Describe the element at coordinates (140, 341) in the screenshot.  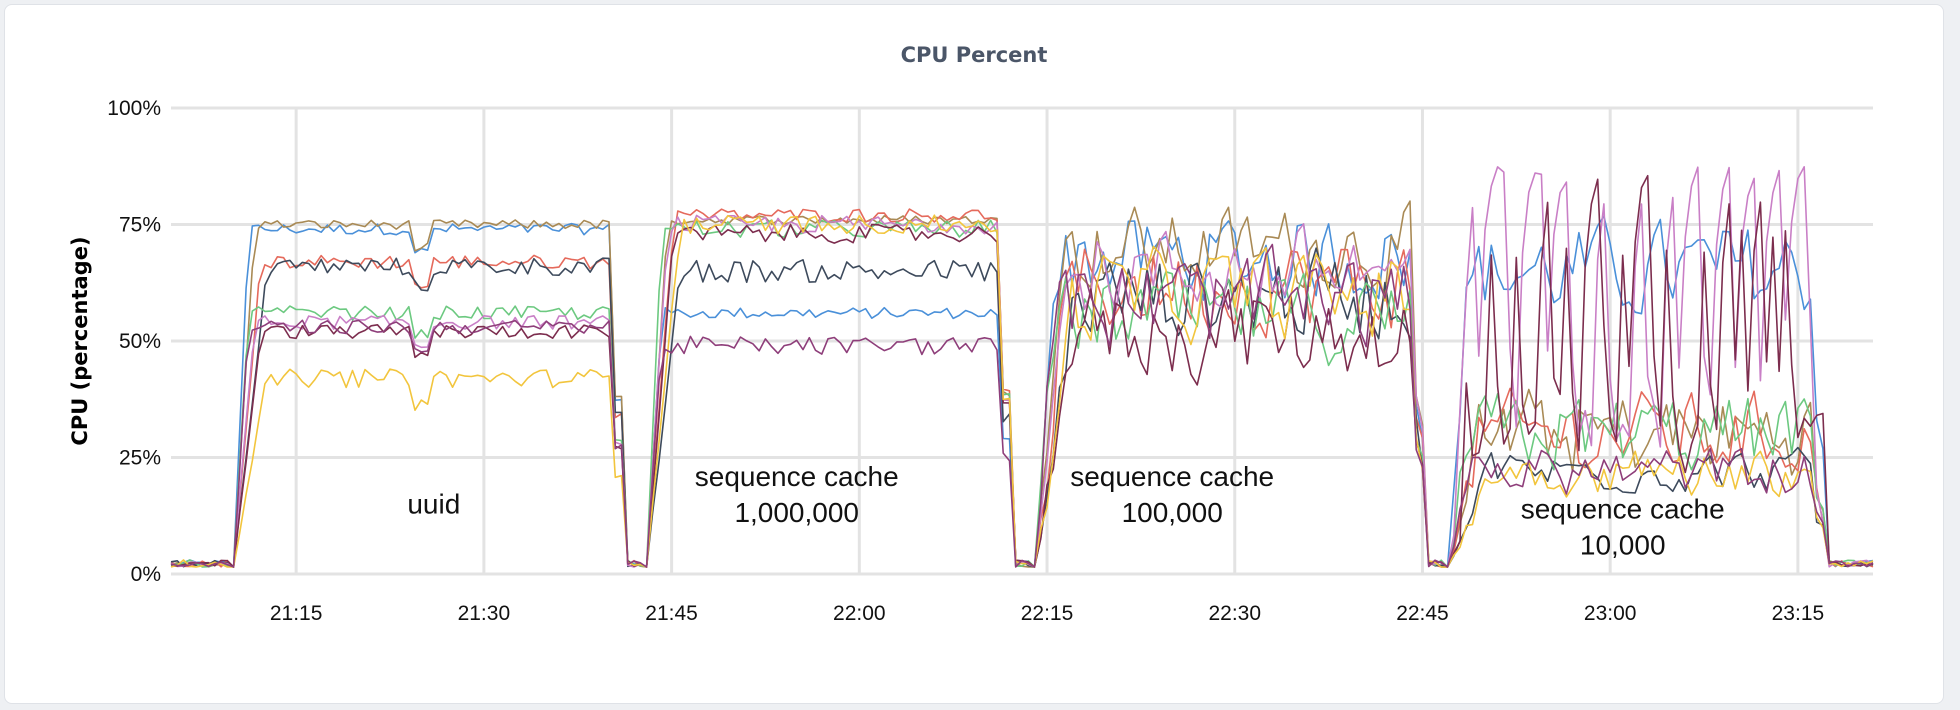
I see `y-tick-label: 50%` at that location.